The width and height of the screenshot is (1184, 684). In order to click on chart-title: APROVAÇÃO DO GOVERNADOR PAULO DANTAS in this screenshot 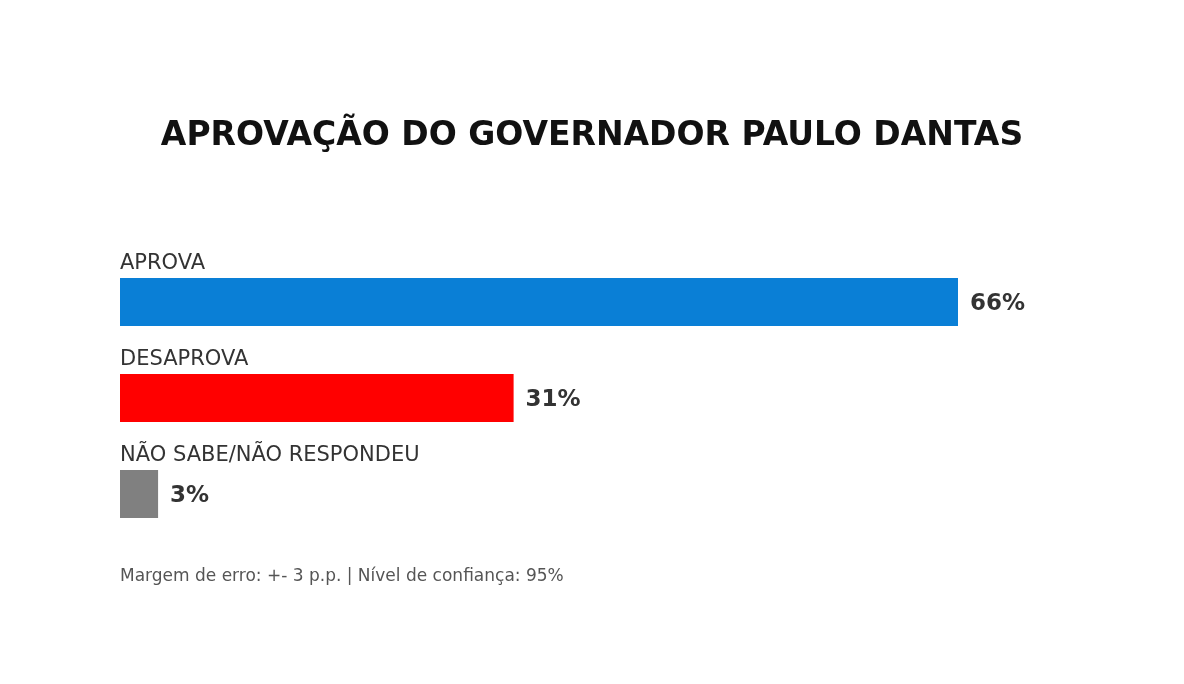, I will do `click(592, 133)`.